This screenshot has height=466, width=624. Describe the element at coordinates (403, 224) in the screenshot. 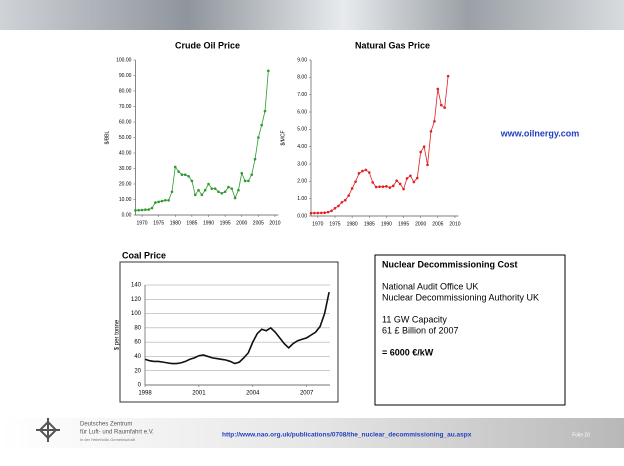

I see `x-tick-label: 1995` at that location.